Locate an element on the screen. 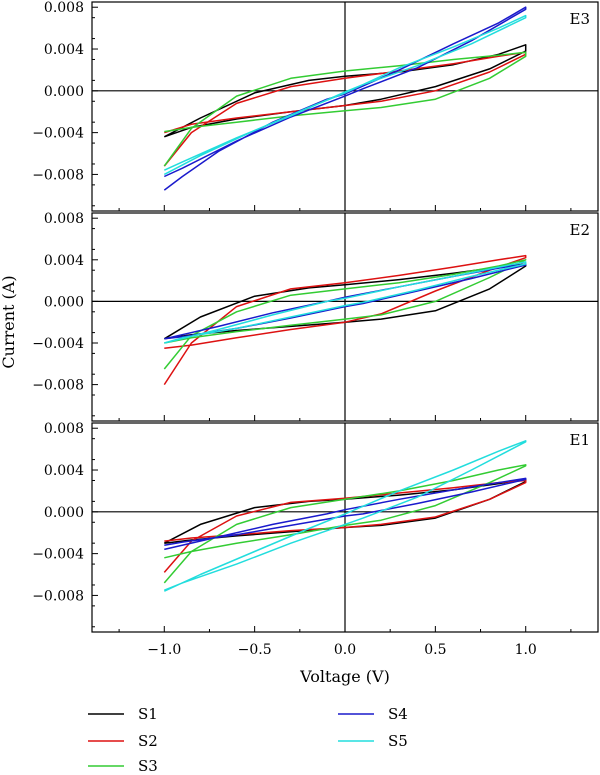  legend: S1 S2 S3 S4 S5 is located at coordinates (248, 740).